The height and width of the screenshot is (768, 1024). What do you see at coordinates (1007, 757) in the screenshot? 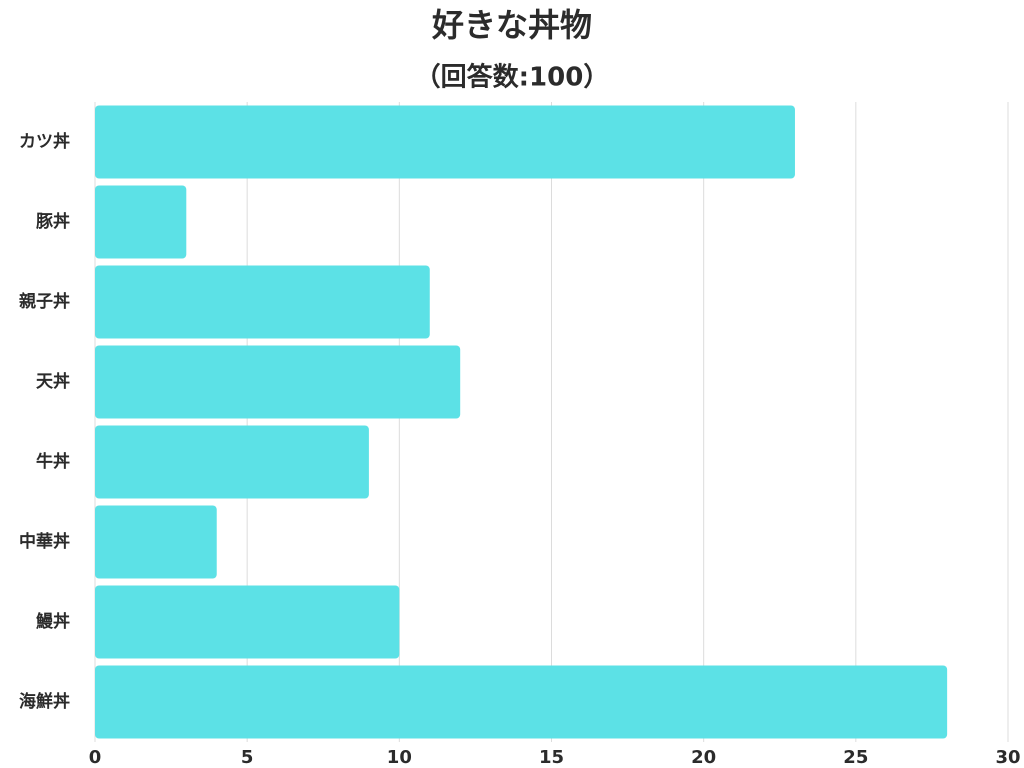
I see `x-tick-label: 30` at bounding box center [1007, 757].